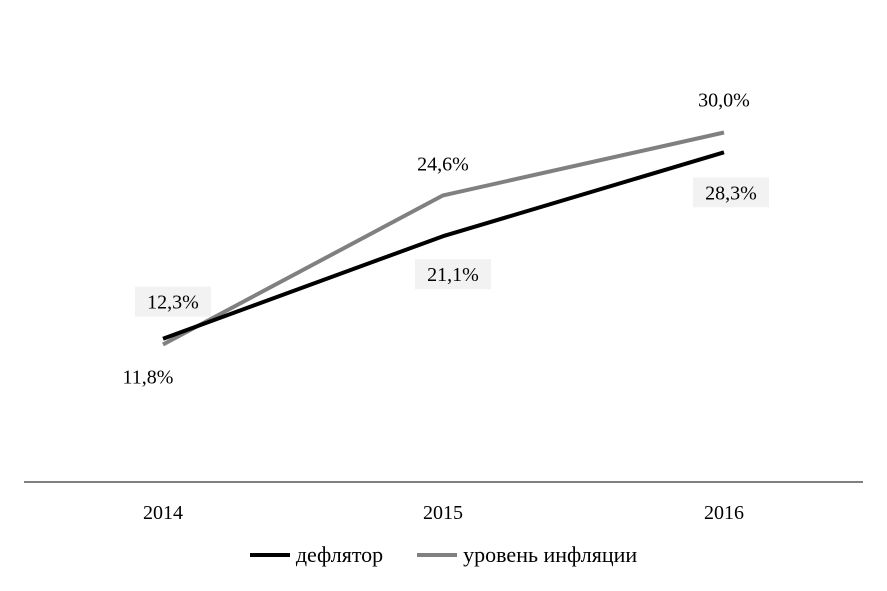 The width and height of the screenshot is (887, 591). What do you see at coordinates (437, 555) in the screenshot?
I see `legend-swatch-inflation` at bounding box center [437, 555].